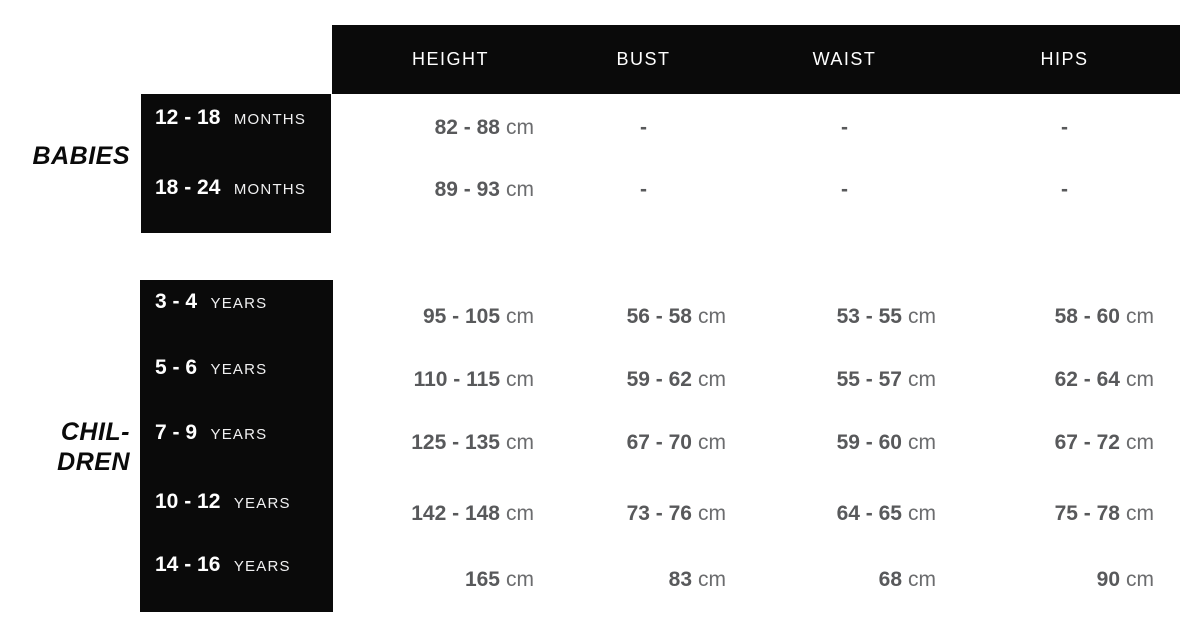 This screenshot has height=642, width=1200. I want to click on cell-waist: 64 - 65 cm, so click(844, 514).